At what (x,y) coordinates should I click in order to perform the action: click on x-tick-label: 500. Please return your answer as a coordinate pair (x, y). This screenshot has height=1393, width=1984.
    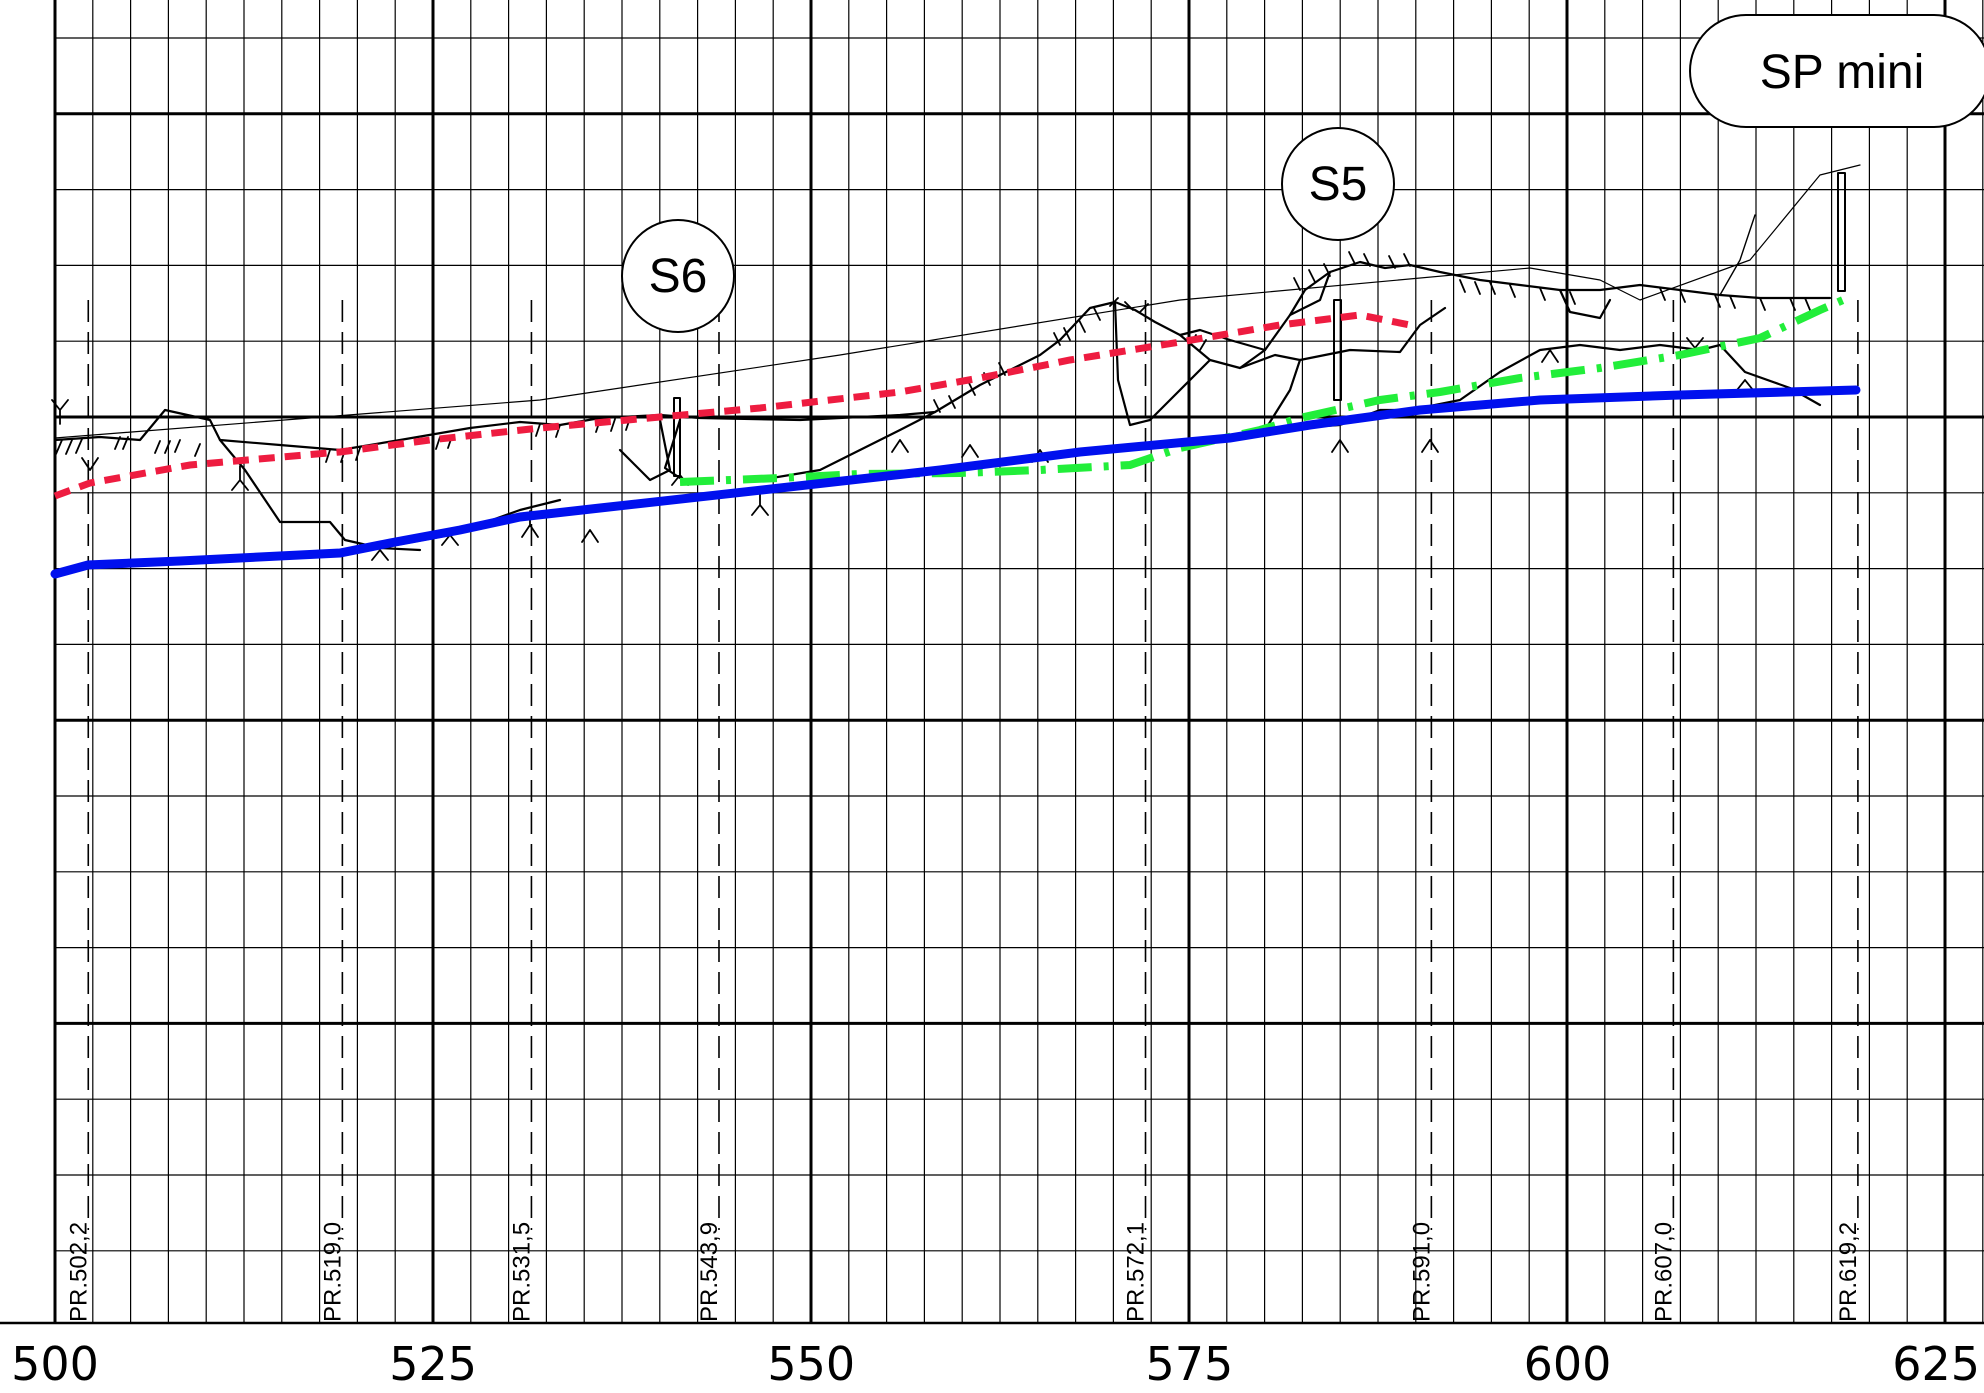
    Looking at the image, I should click on (55, 1364).